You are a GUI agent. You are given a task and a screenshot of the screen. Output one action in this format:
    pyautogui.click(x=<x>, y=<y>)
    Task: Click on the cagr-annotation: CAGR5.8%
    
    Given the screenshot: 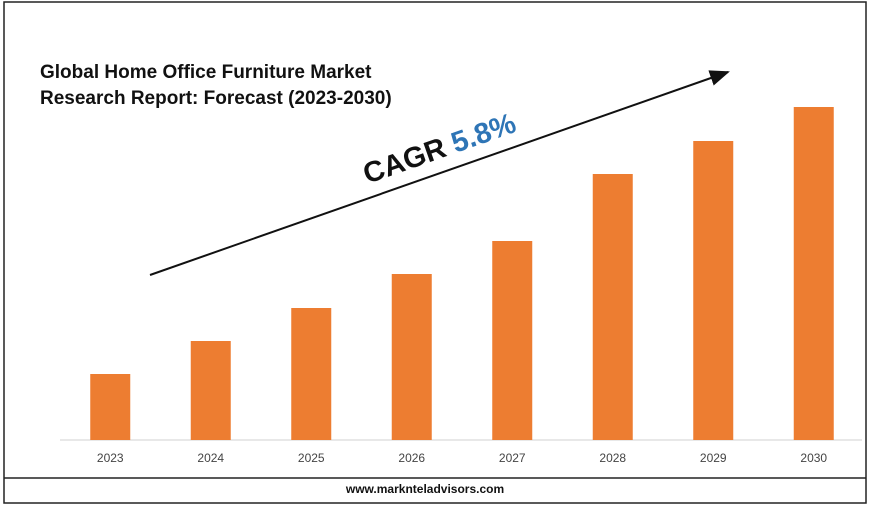 What is the action you would take?
    pyautogui.click(x=439, y=148)
    